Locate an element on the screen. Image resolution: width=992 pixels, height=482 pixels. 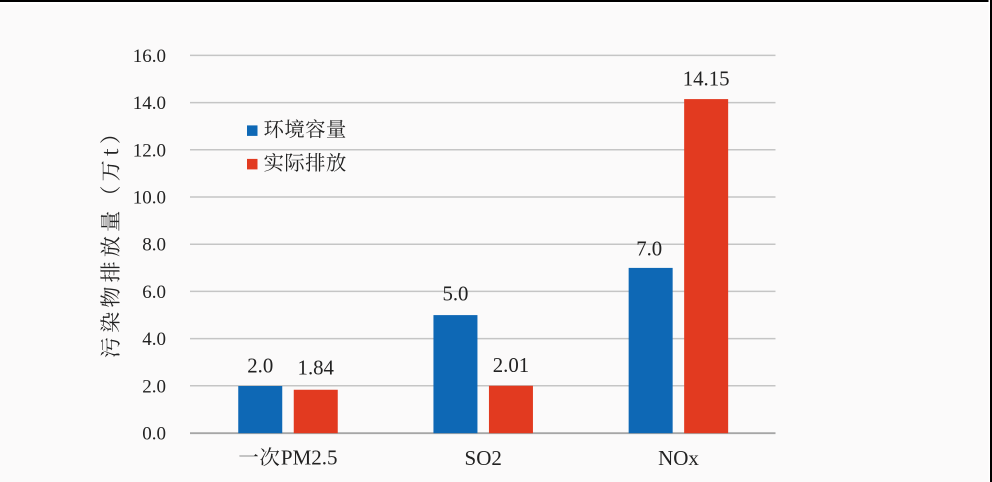
svg-text: 10.0 is located at coordinates (149, 198).